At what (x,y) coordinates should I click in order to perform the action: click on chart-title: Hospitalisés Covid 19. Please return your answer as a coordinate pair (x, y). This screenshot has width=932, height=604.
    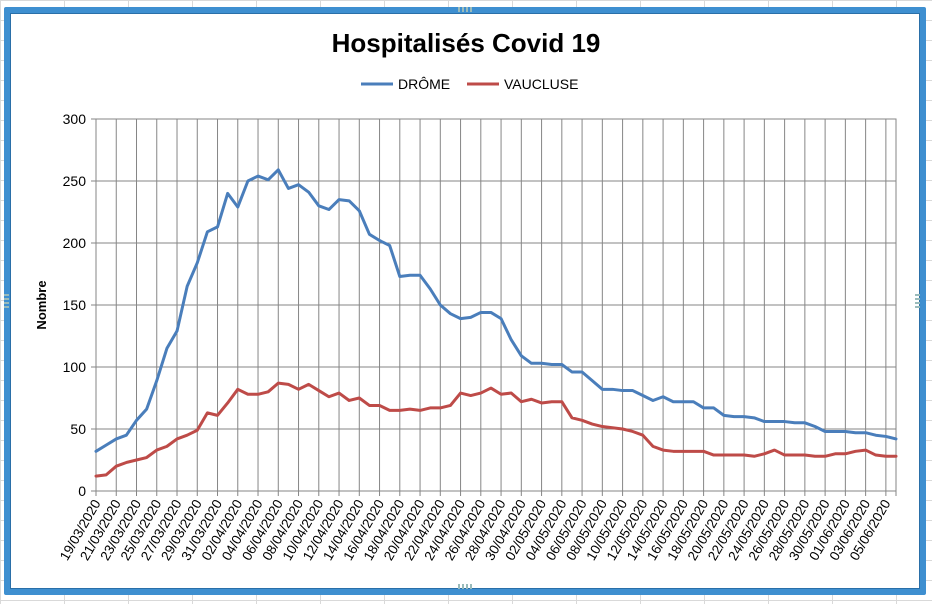
    Looking at the image, I should click on (466, 43).